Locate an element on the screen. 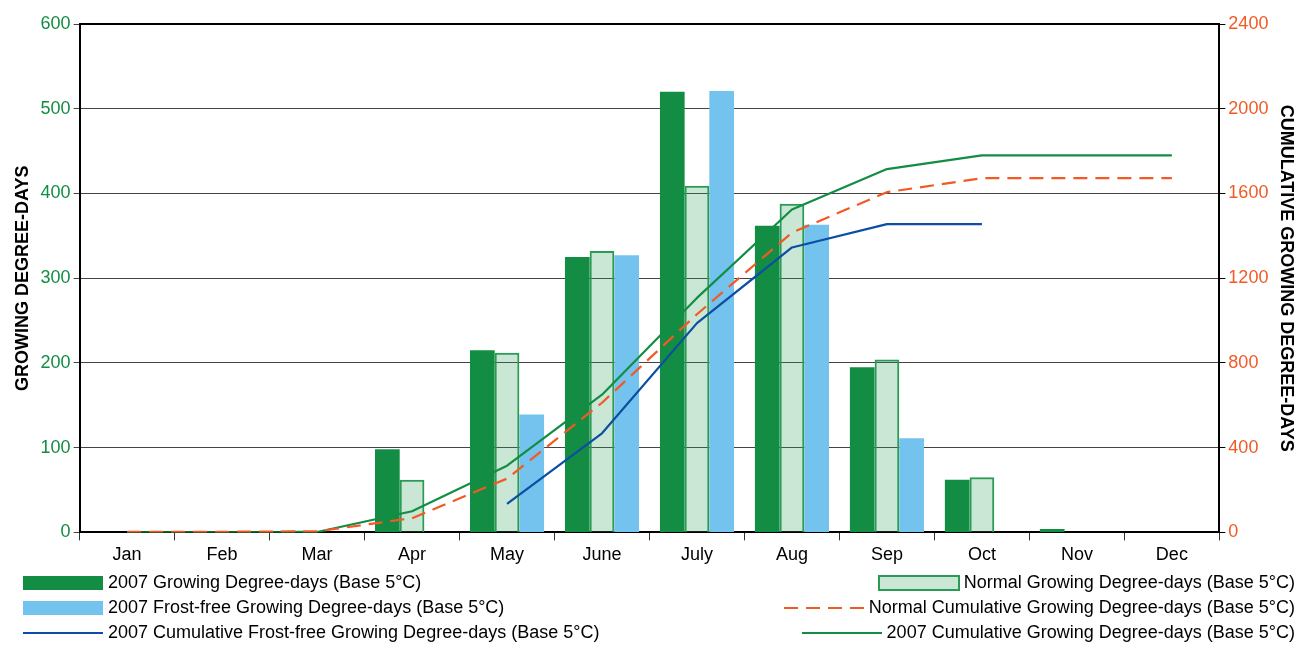  x-tick-label: Feb is located at coordinates (222, 554).